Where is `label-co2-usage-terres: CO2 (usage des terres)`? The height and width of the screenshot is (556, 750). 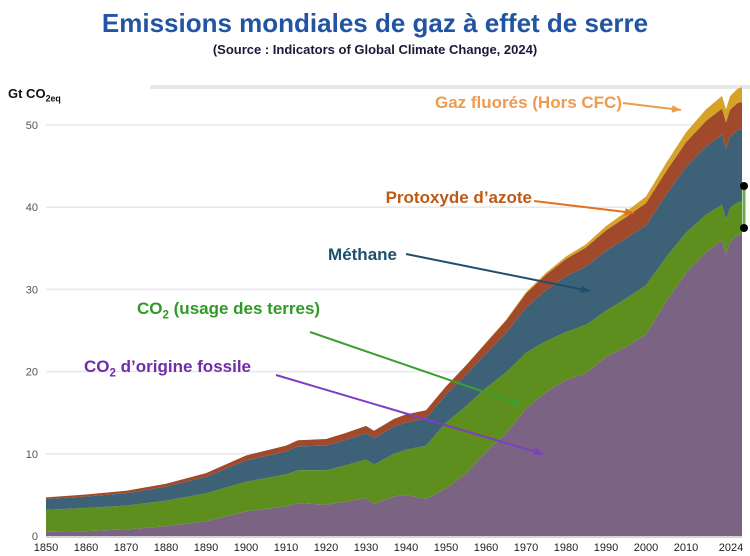
label-co2-usage-terres: CO2 (usage des terres) is located at coordinates (229, 310).